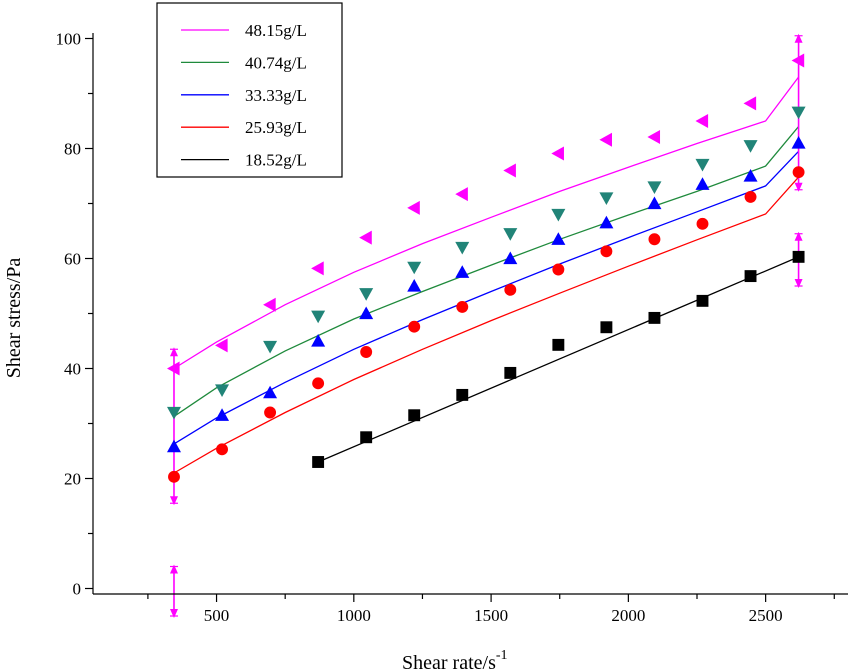  Describe the element at coordinates (491, 615) in the screenshot. I see `x-tick-label: 1500` at that location.